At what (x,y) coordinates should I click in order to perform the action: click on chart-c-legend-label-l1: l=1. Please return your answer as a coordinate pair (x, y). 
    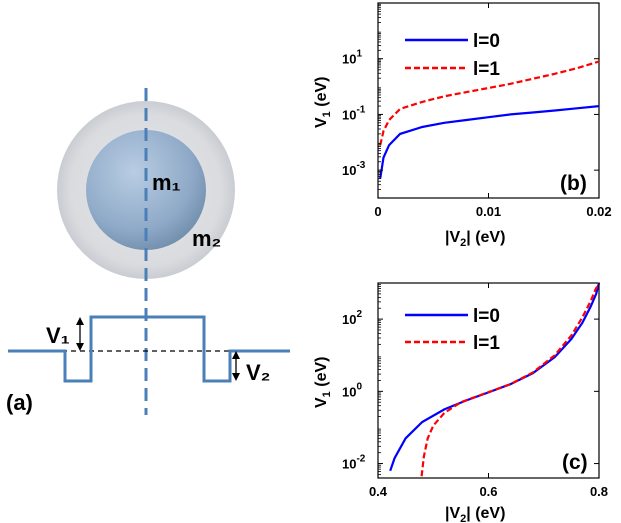
    Looking at the image, I should click on (486, 343).